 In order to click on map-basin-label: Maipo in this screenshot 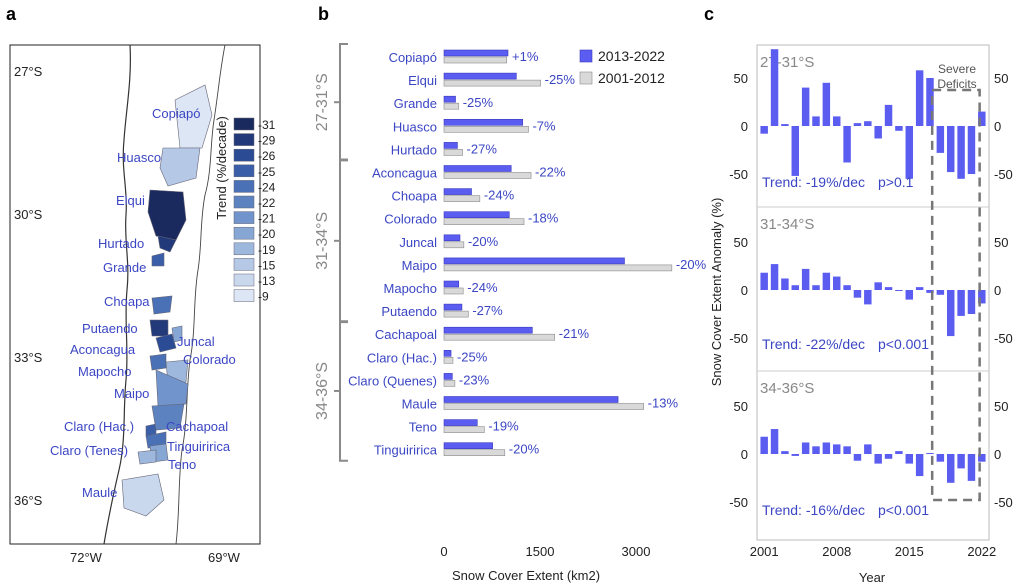, I will do `click(131, 393)`.